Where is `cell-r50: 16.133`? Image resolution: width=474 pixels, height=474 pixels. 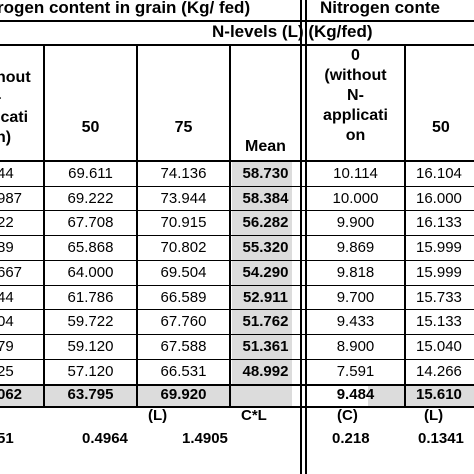 cell-r50: 16.133 is located at coordinates (439, 222).